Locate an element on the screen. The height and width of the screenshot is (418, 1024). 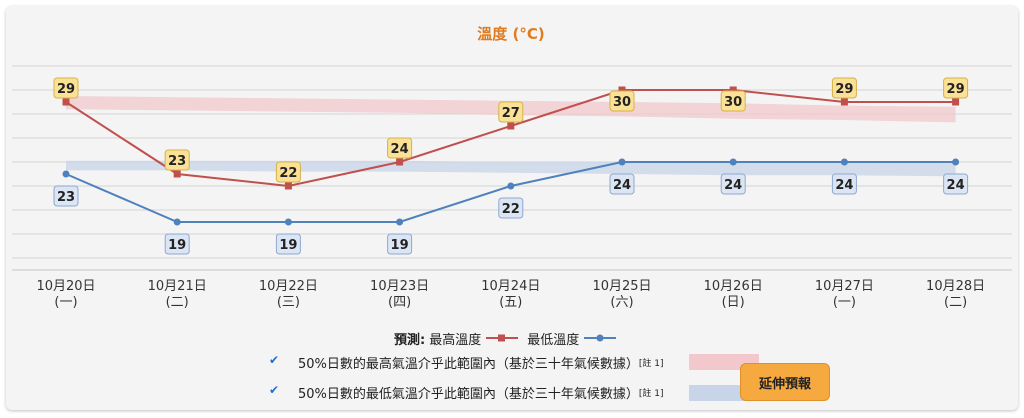
chart-title: 溫度 (°C) is located at coordinates (510, 34).